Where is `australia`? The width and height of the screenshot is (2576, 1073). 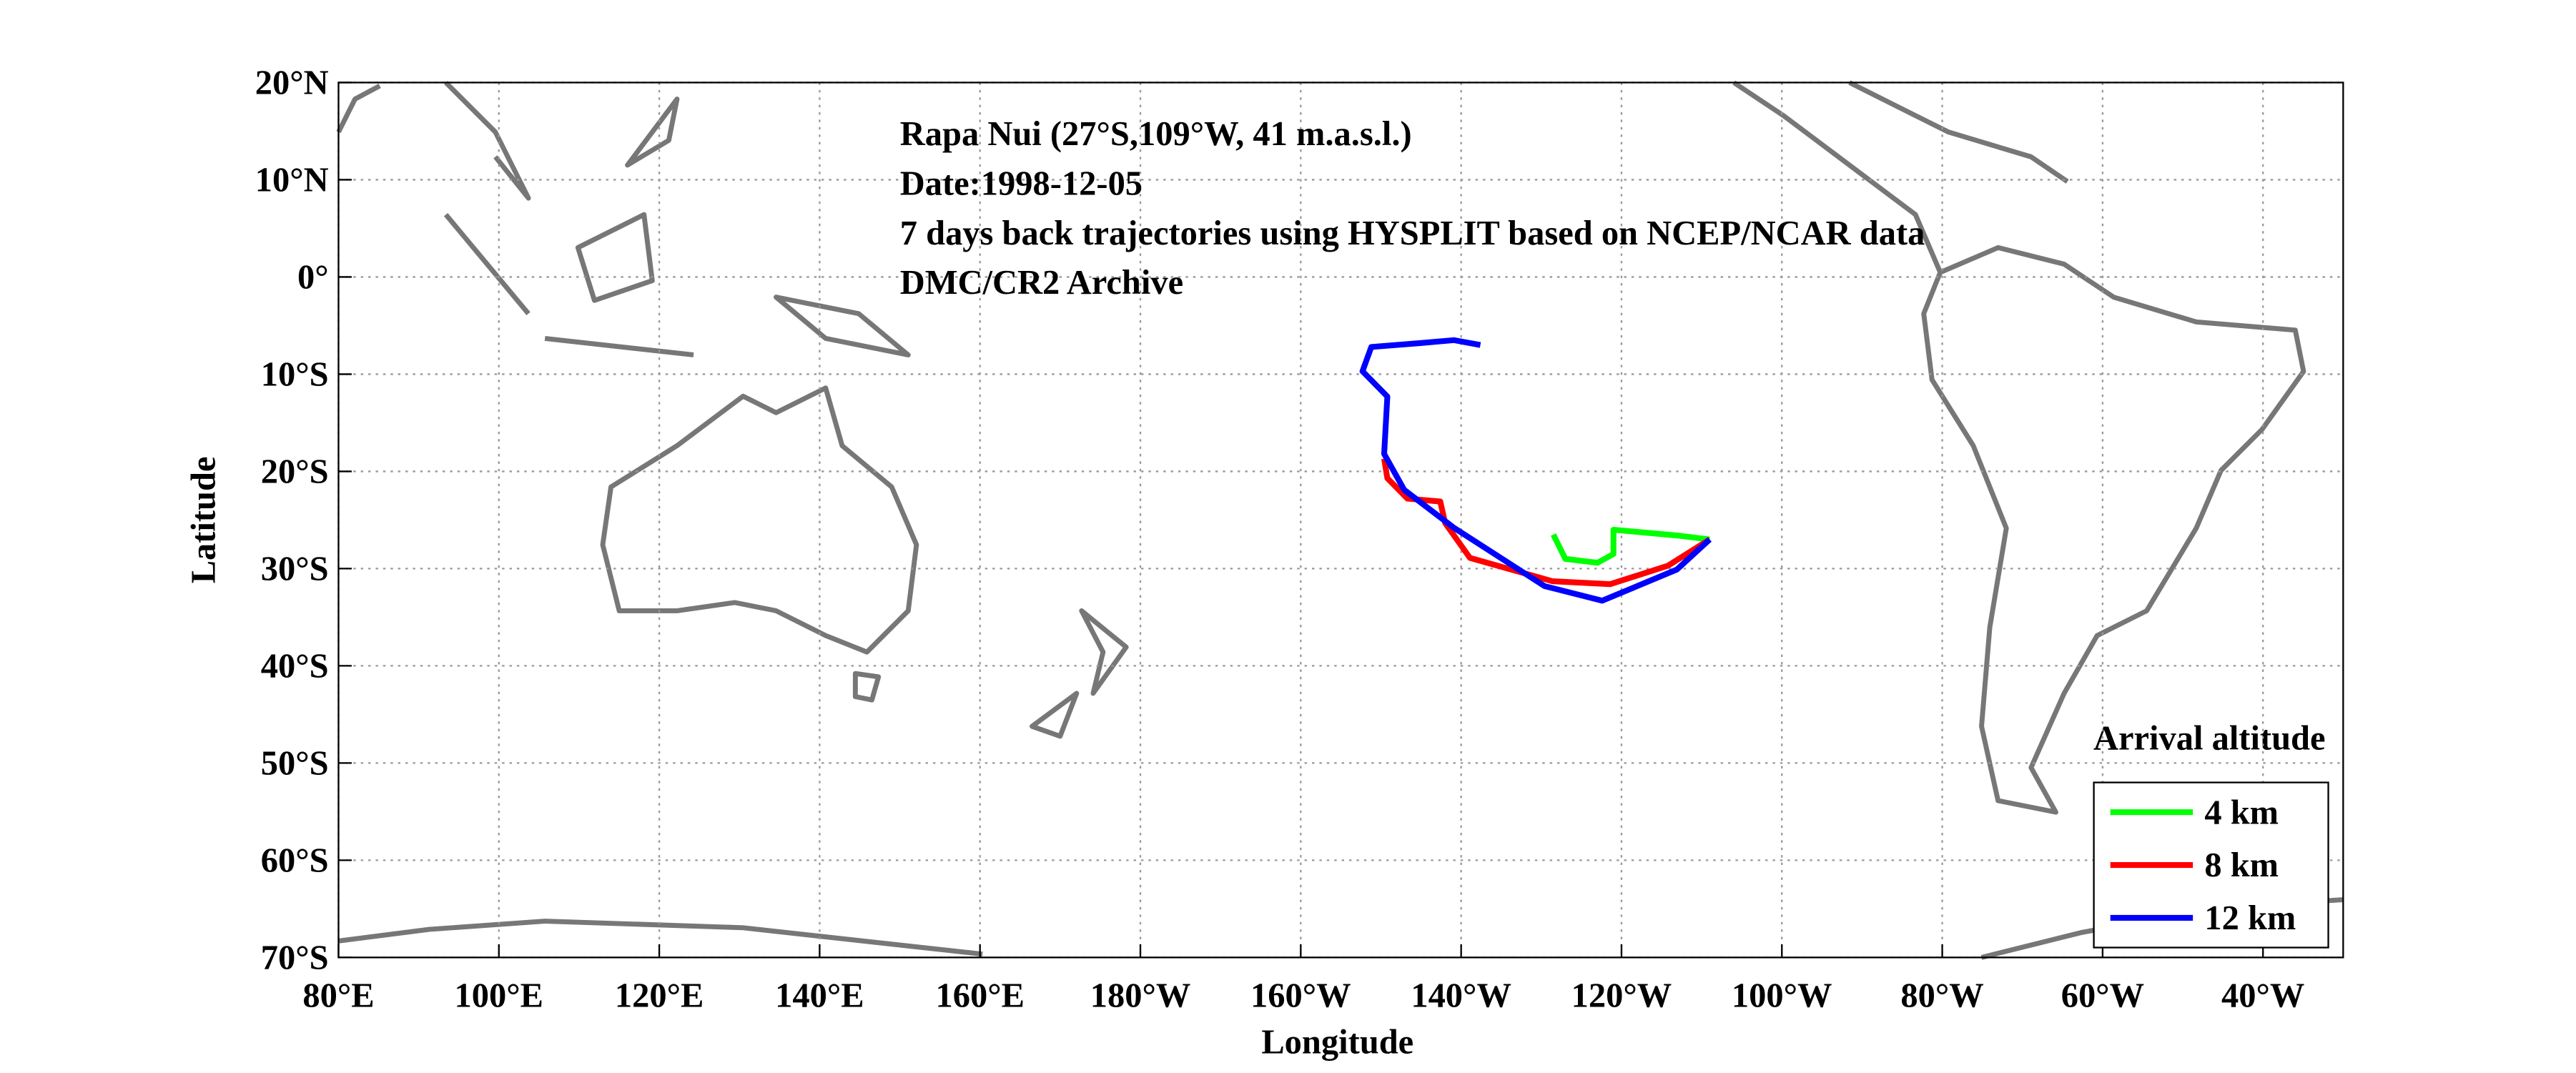
australia is located at coordinates (759, 520).